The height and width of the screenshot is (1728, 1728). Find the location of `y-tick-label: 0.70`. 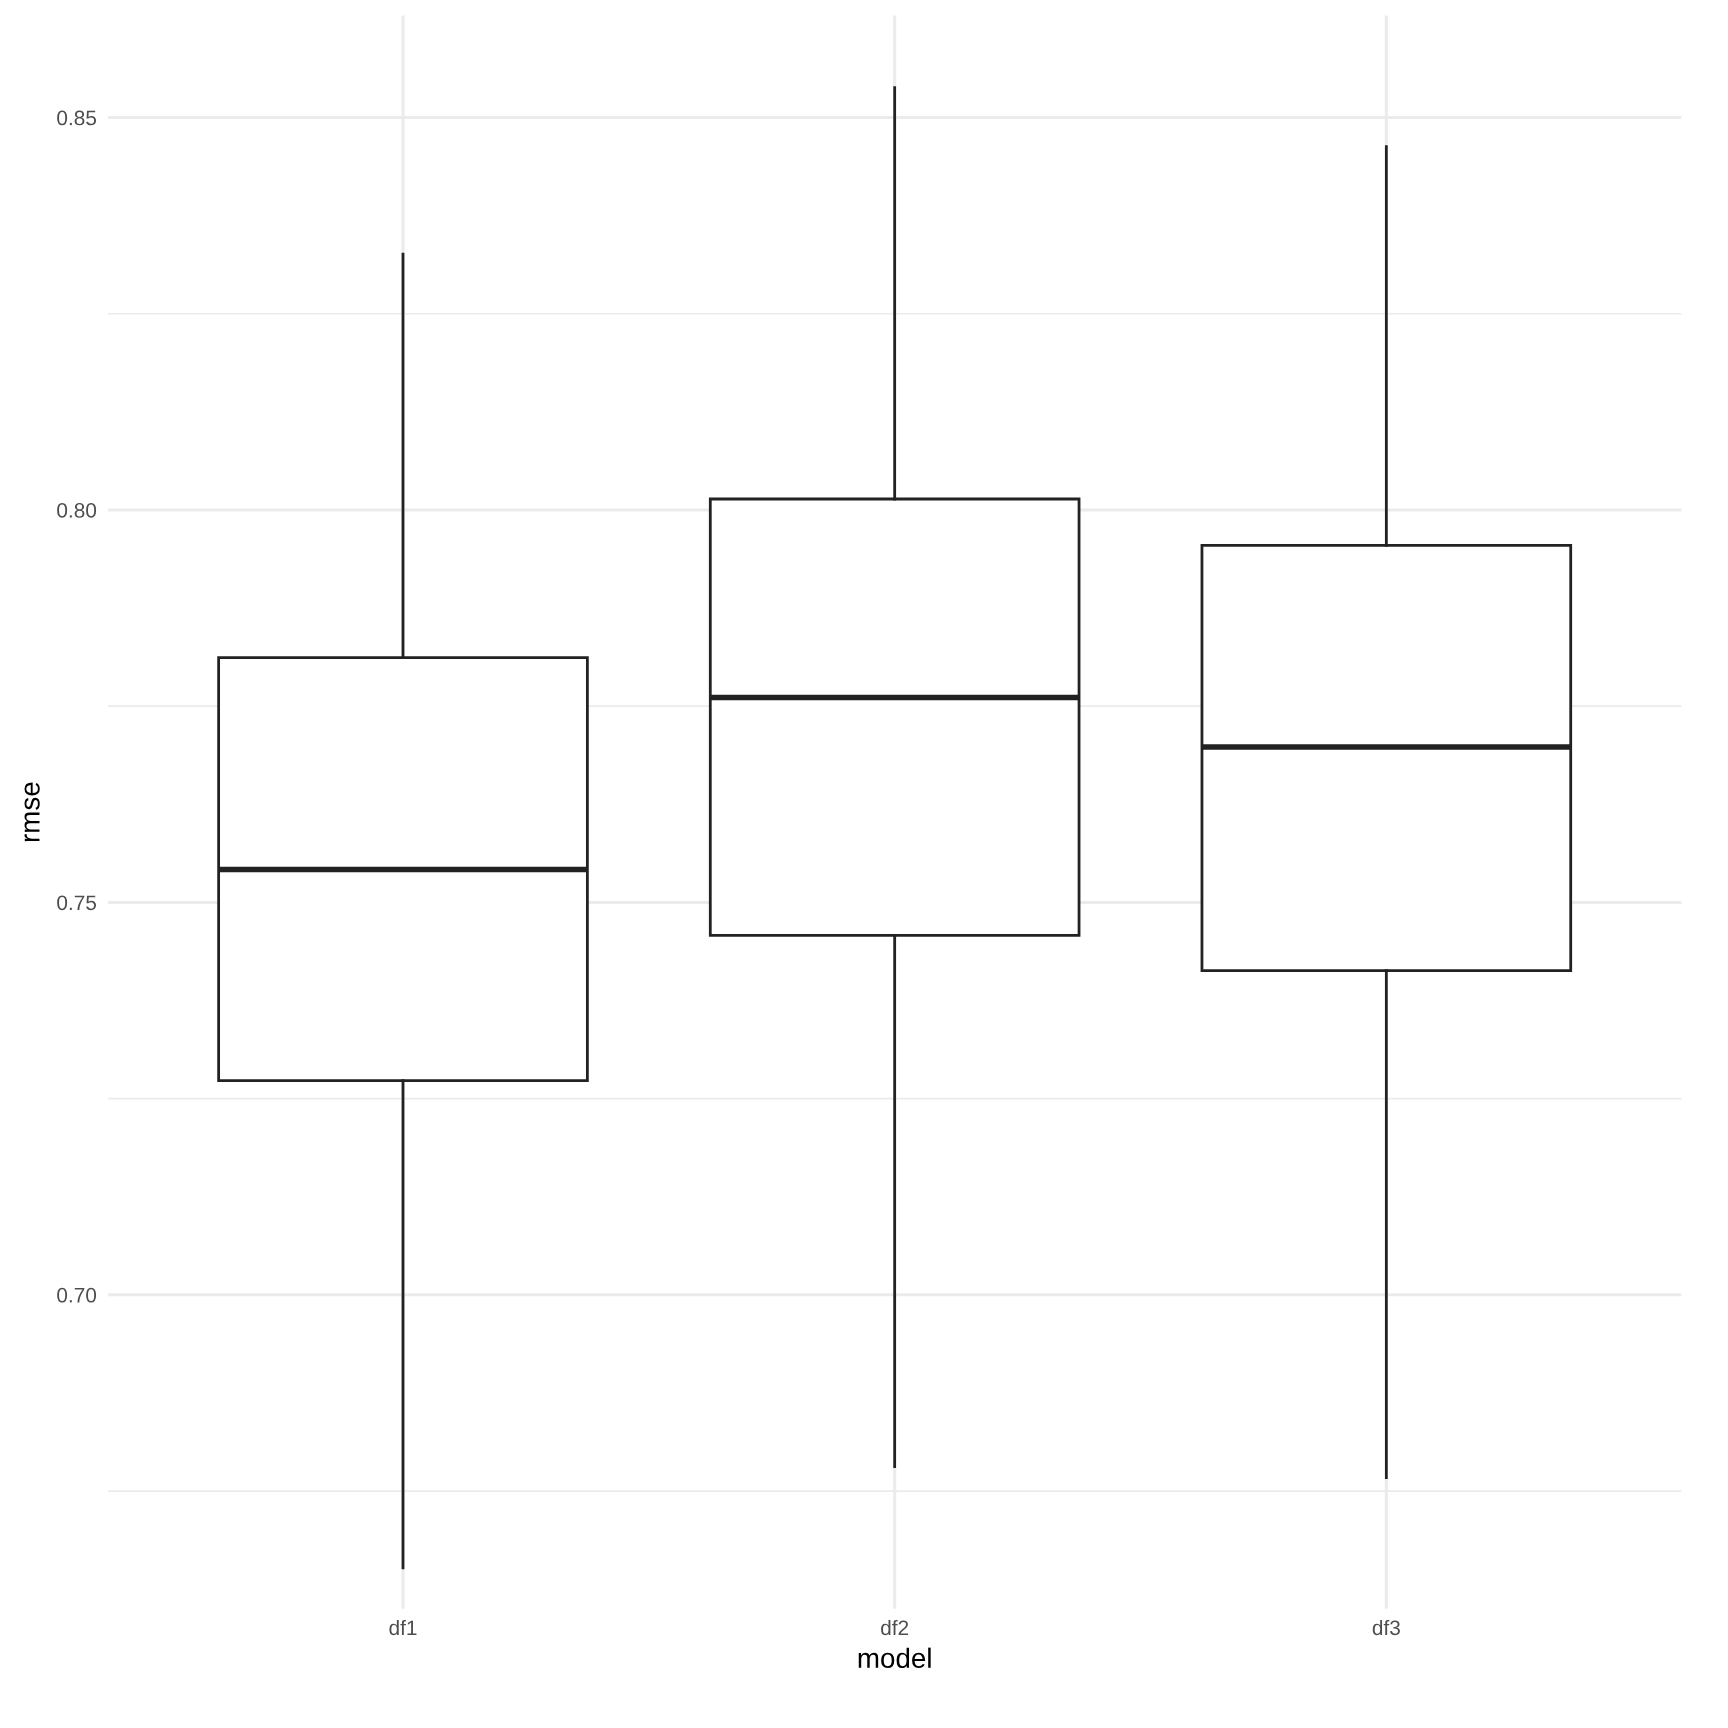

y-tick-label: 0.70 is located at coordinates (77, 1295).